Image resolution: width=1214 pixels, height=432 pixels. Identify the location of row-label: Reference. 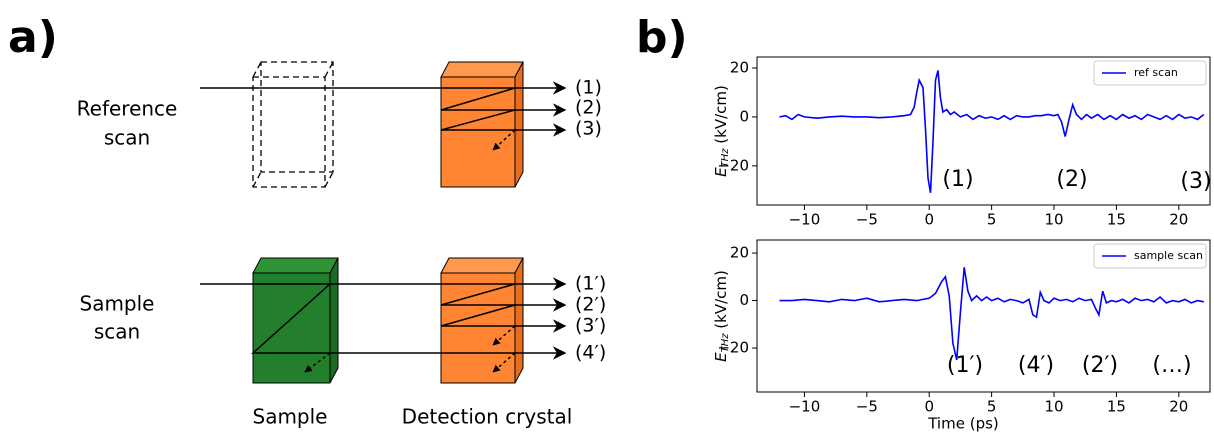
(127, 109).